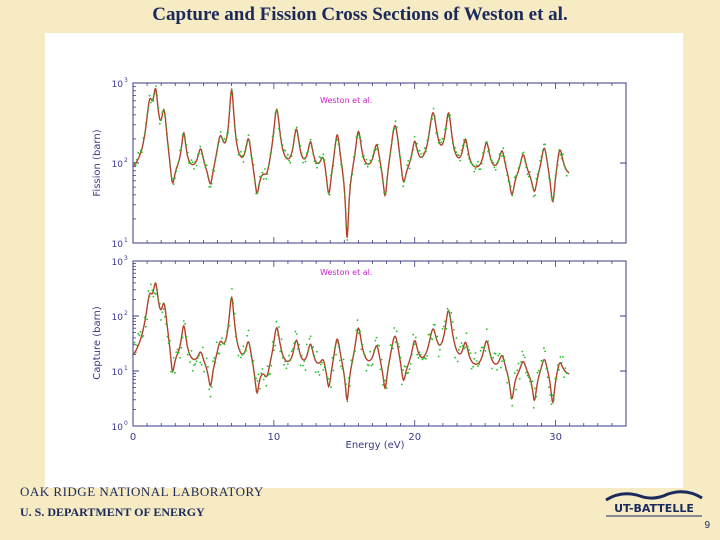 The image size is (720, 540). Describe the element at coordinates (375, 445) in the screenshot. I see `x-axis-label: Energy (eV)` at that location.